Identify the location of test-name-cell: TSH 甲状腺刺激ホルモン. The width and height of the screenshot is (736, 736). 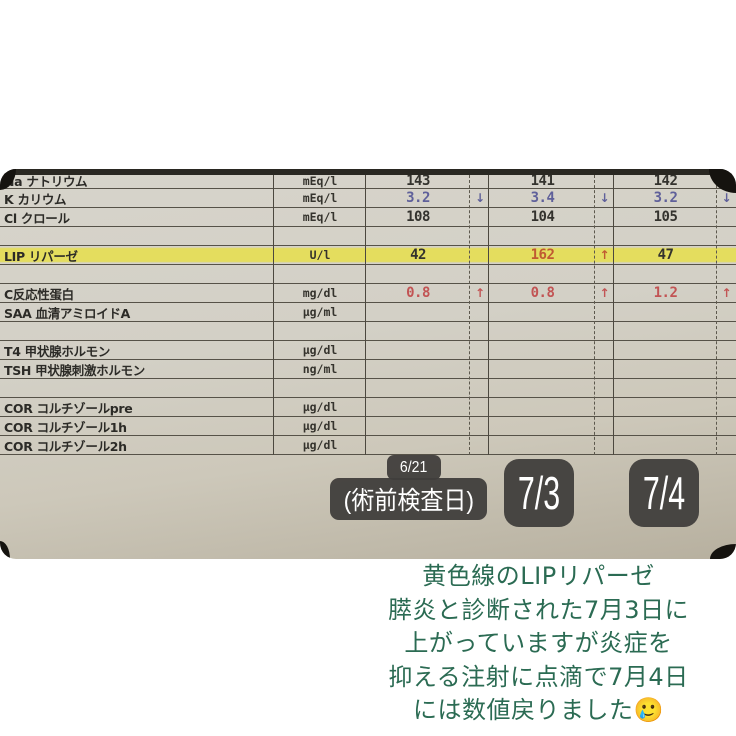
(74, 370).